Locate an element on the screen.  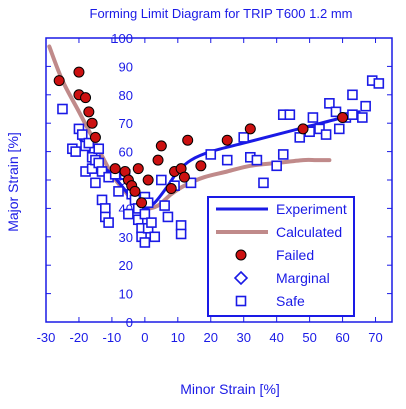
legend-label-safe: Safe is located at coordinates (290, 301).